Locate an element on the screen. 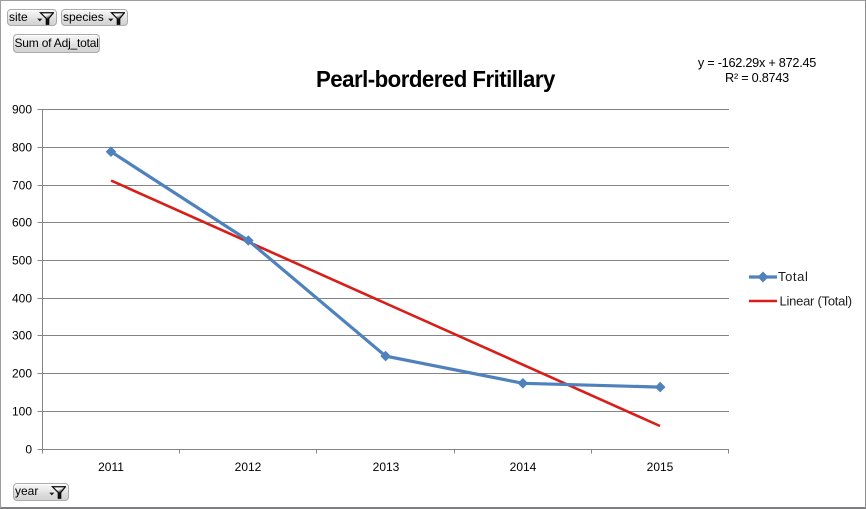 Image resolution: width=866 pixels, height=509 pixels. svg-text: 2013 is located at coordinates (386, 467).